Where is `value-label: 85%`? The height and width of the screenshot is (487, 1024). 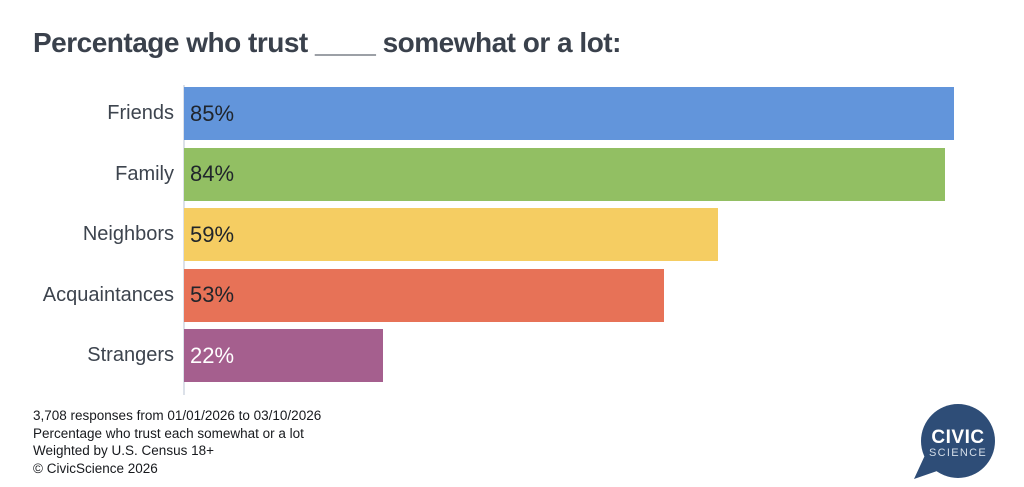 value-label: 85% is located at coordinates (212, 113).